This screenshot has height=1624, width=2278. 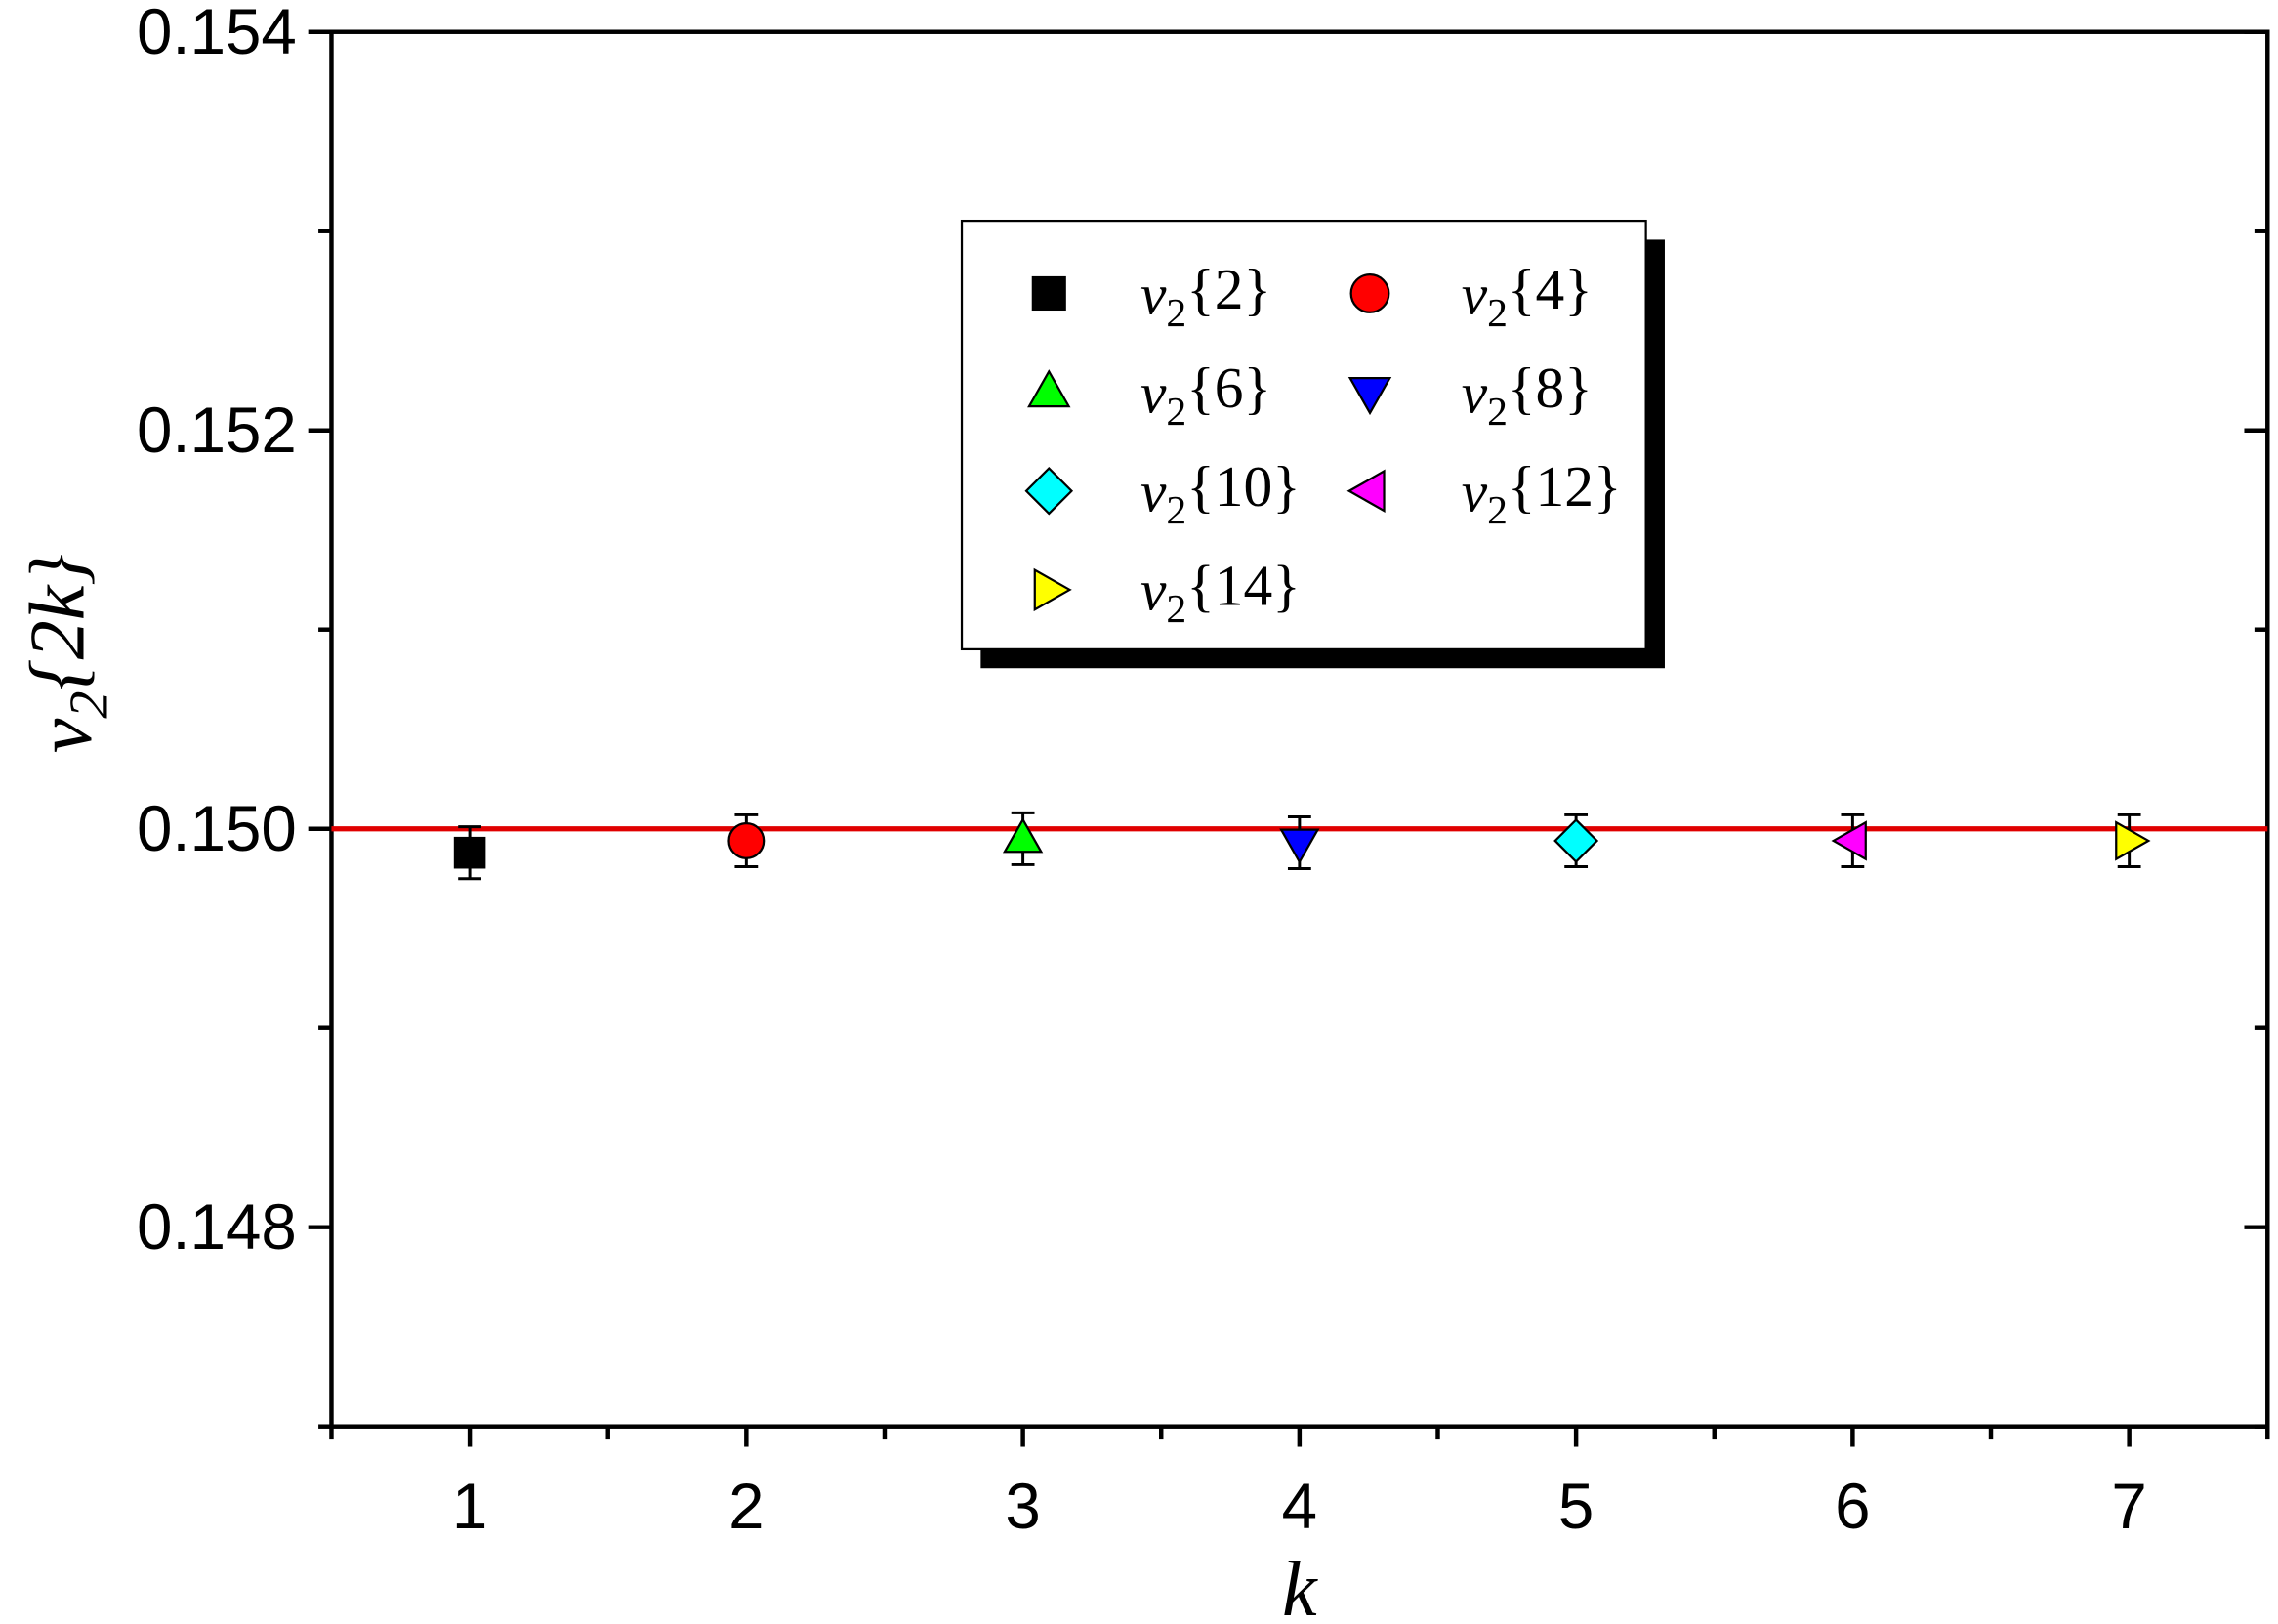 I want to click on x-tick-label: 4, so click(x=1299, y=1507).